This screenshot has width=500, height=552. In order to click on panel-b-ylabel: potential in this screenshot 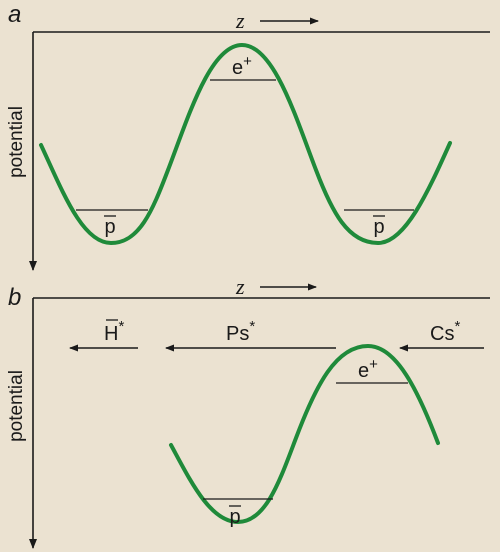, I will do `click(16, 406)`.